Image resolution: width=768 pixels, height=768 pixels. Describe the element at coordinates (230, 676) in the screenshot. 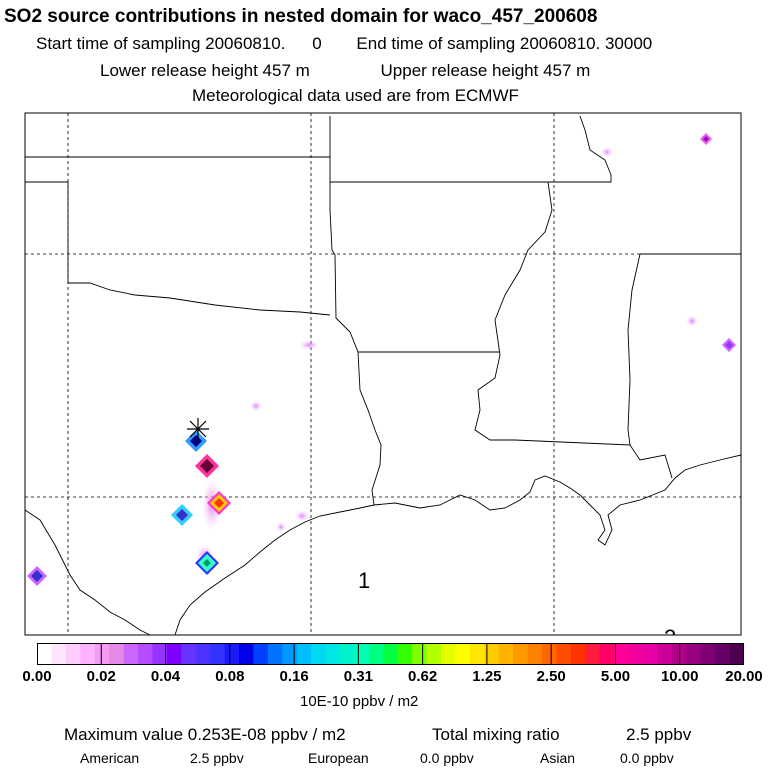

I see `colorbar-tick-label: 0.08` at that location.